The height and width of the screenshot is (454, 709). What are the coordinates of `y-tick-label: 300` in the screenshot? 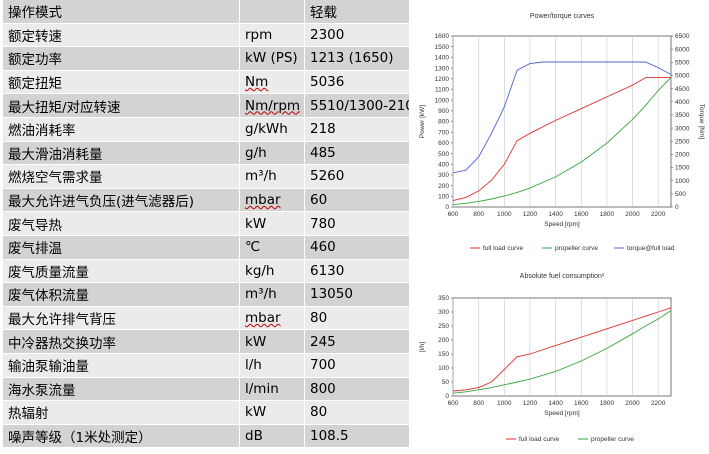 It's located at (443, 175).